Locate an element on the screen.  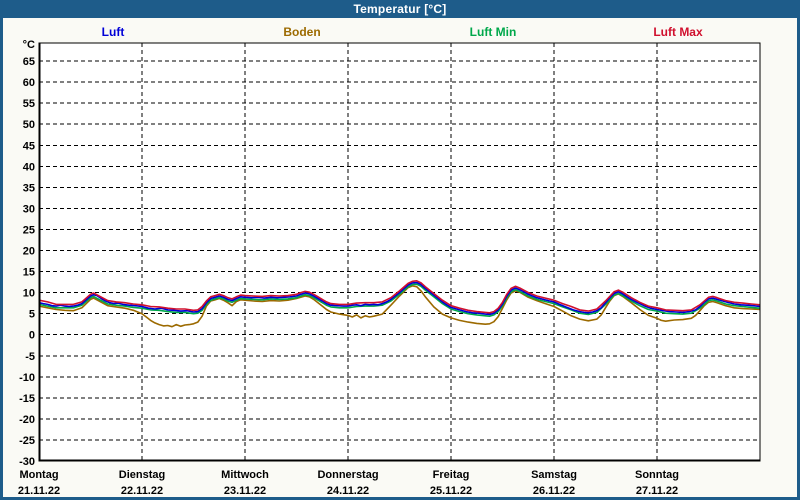
window-title: Temperatur [°C] is located at coordinates (400, 9).